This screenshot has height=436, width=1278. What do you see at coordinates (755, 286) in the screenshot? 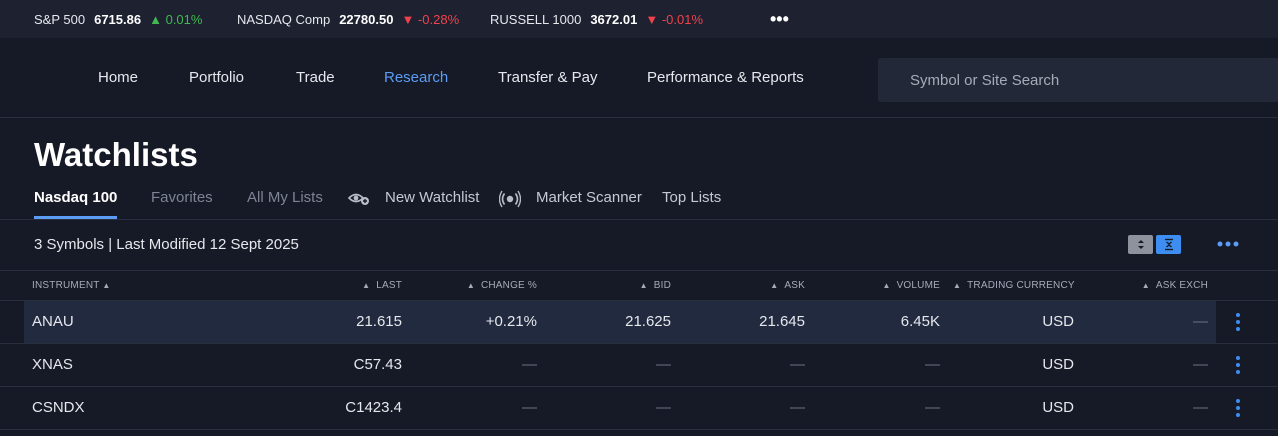
I see `header-ask: ▲ ASK` at bounding box center [755, 286].